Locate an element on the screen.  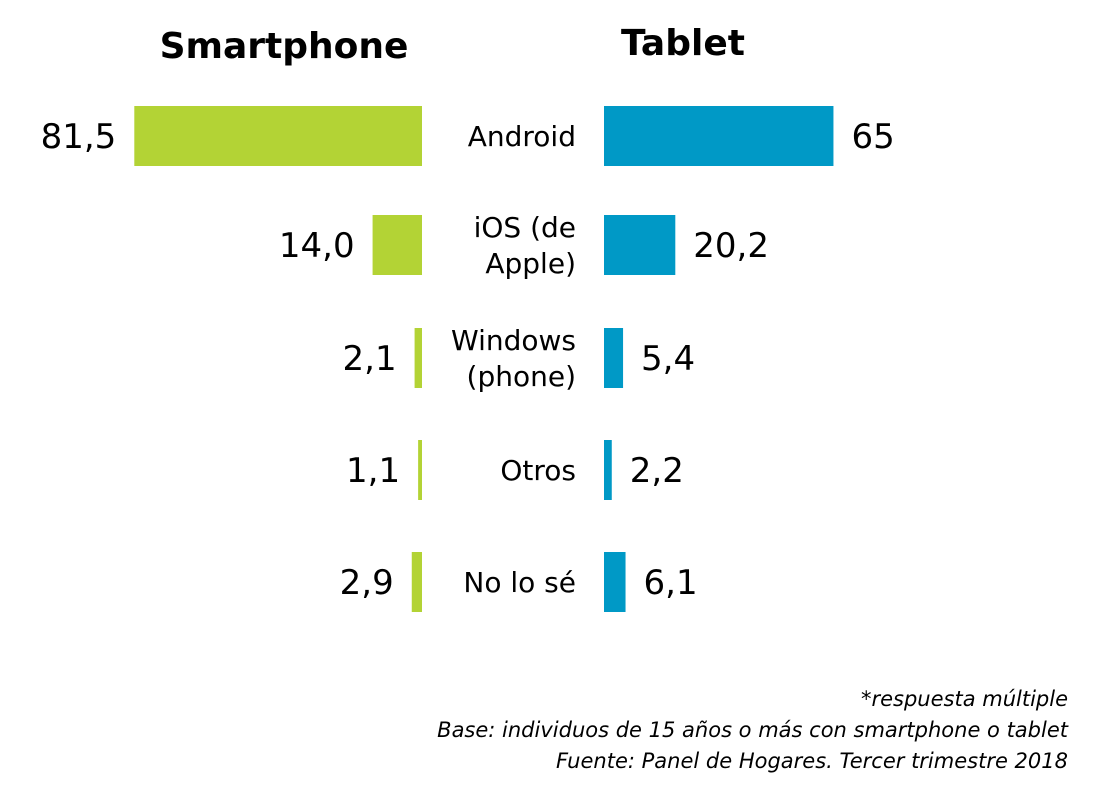
footnote-multiple-response: *respuesta múltiple is located at coordinates (964, 699).